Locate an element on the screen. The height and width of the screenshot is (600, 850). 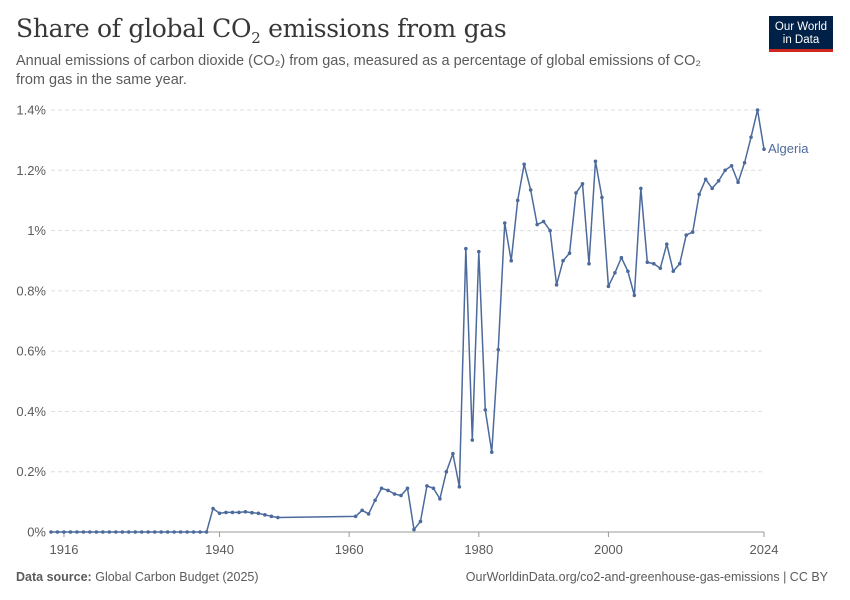
y-tick-label: 0.6% is located at coordinates (31, 351).